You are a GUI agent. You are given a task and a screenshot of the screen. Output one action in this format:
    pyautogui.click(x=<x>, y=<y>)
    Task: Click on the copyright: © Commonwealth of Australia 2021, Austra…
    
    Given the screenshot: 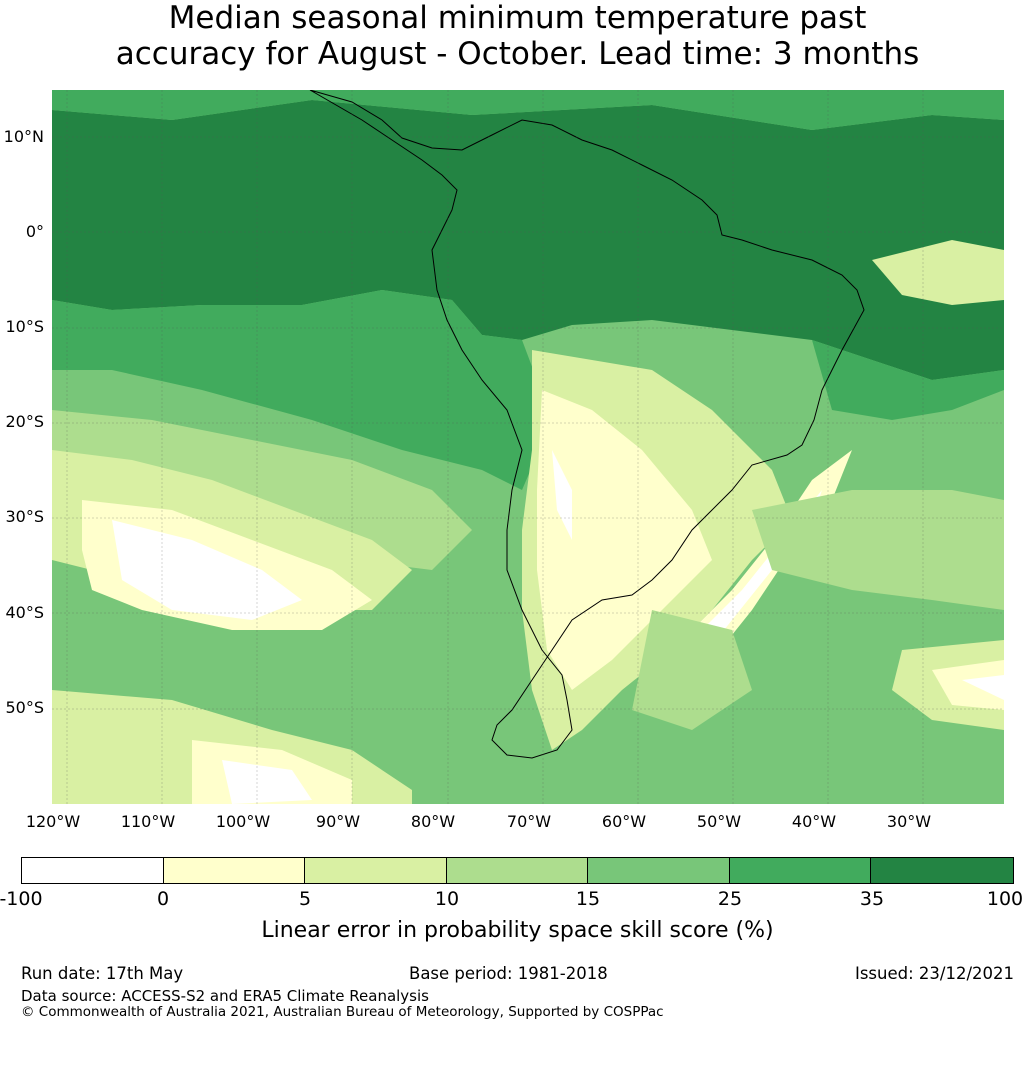 What is the action you would take?
    pyautogui.click(x=342, y=1012)
    